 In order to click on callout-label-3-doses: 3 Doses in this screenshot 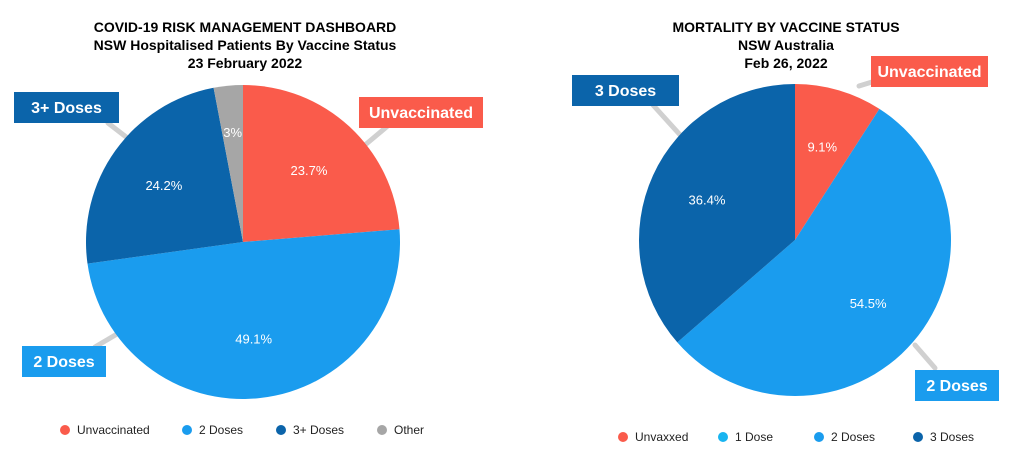, I will do `click(625, 91)`.